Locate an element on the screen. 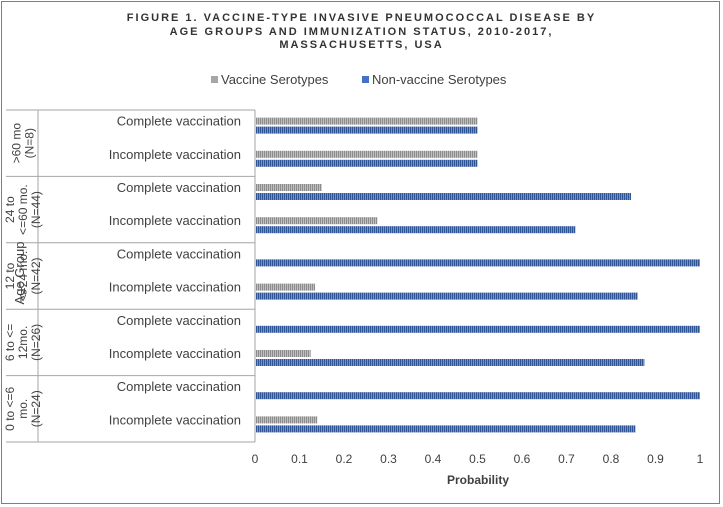 This screenshot has height=507, width=723. age-group-label-line: (N=24) is located at coordinates (36, 408).